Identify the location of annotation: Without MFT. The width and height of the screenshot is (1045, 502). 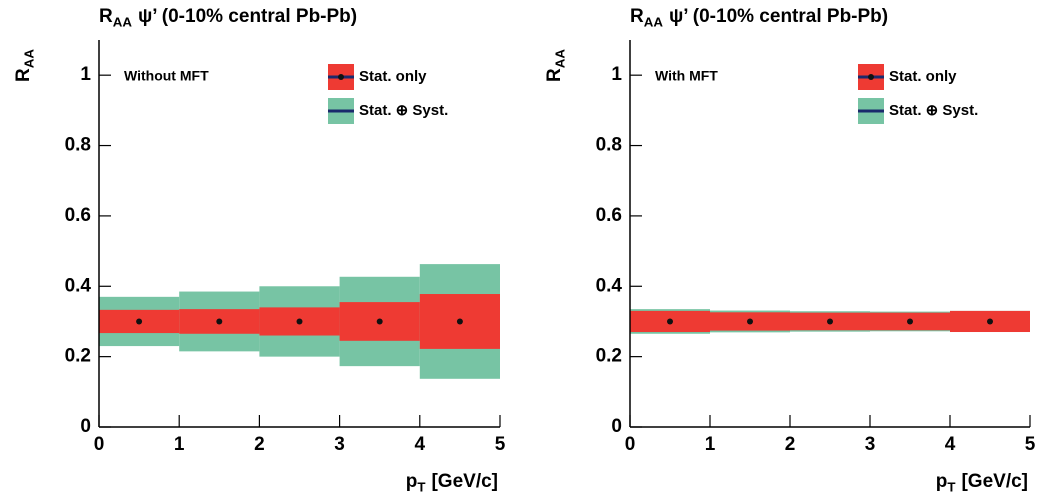
(166, 76).